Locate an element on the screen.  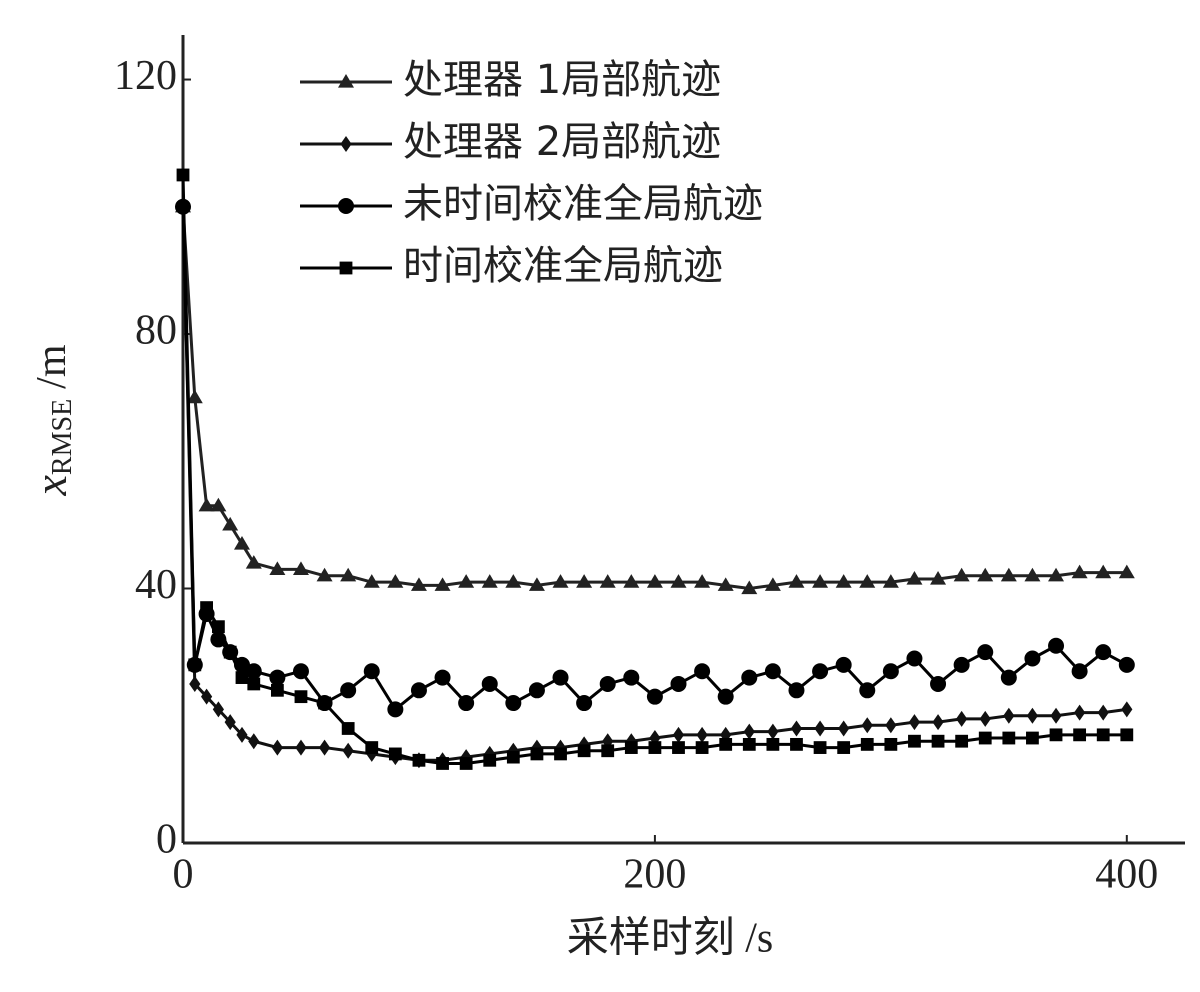
y-label-symbol: x is located at coordinates (50, 486).